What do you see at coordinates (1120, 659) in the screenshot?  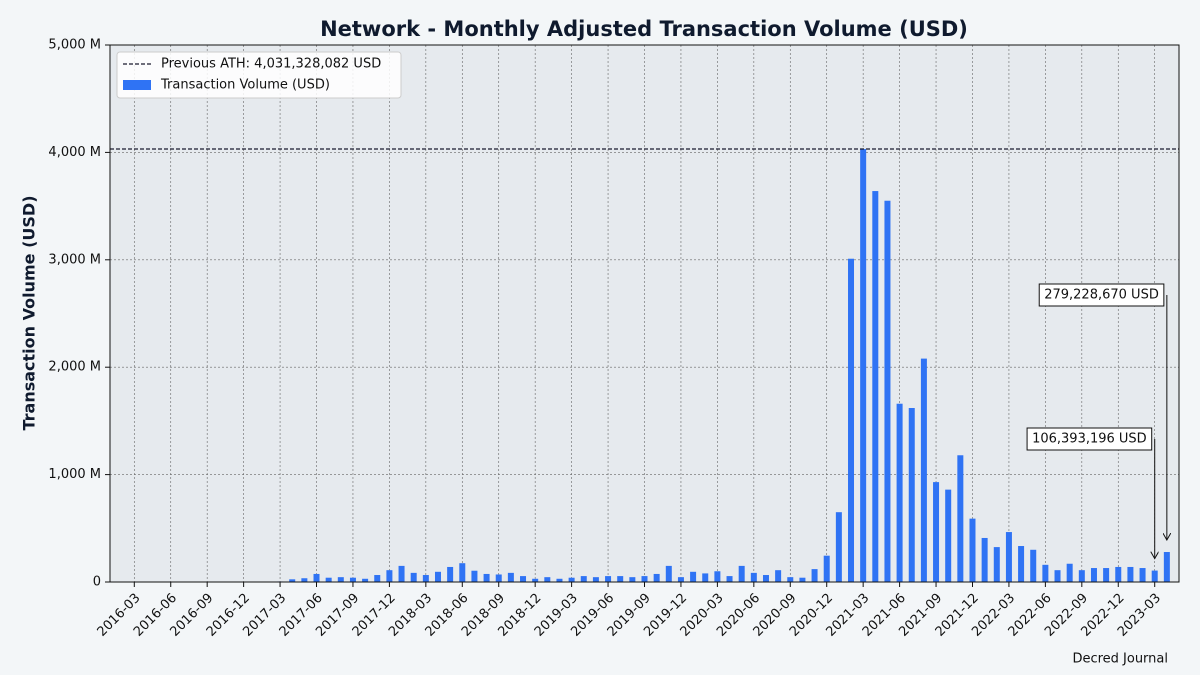 I see `source: Decred Journal` at bounding box center [1120, 659].